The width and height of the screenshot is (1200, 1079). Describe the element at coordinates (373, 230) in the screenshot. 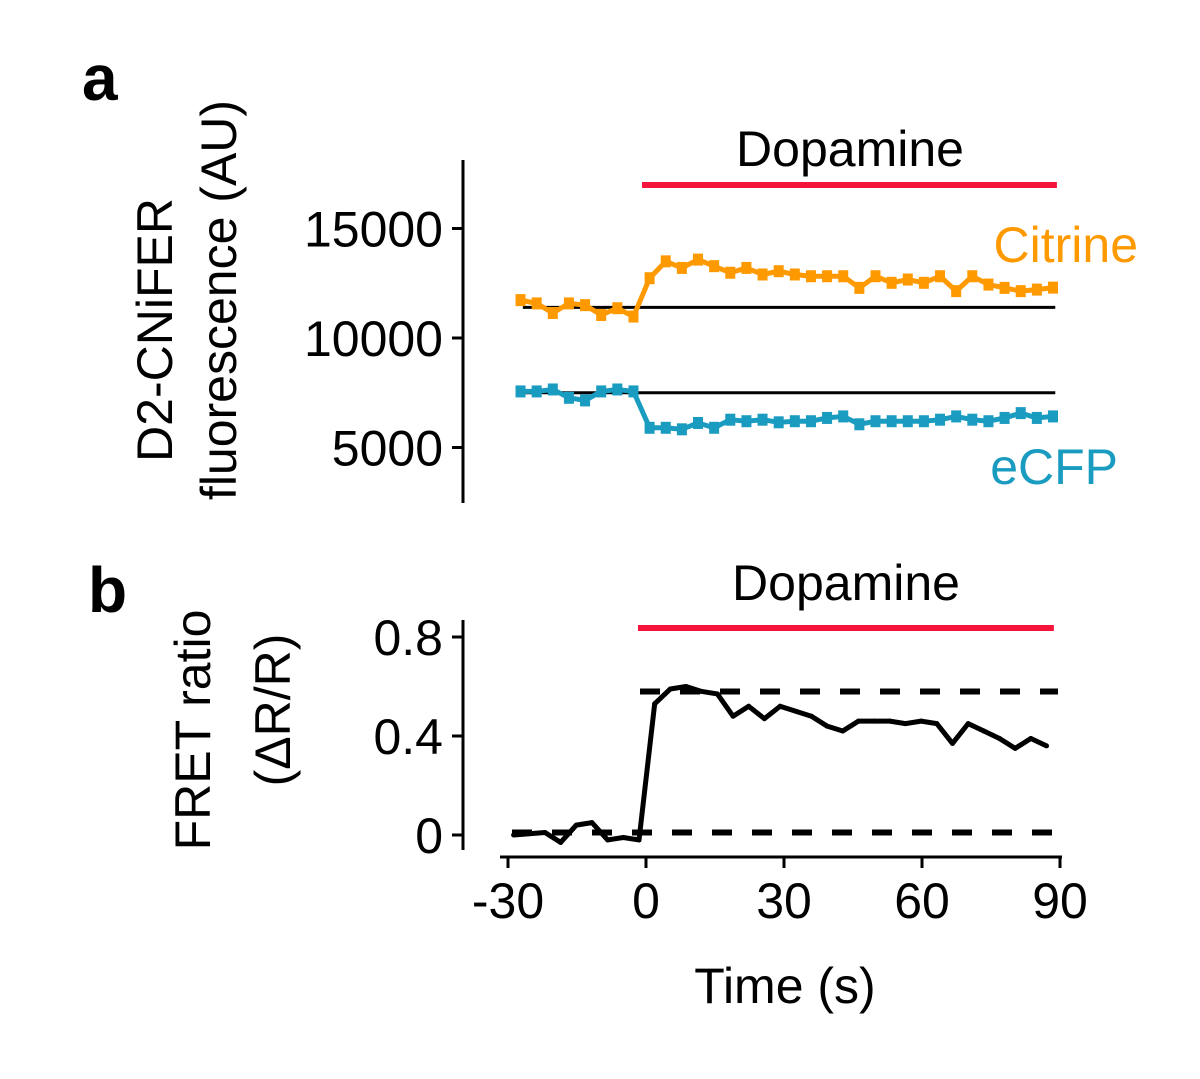

I see `y-tick-label-a: 15000` at that location.